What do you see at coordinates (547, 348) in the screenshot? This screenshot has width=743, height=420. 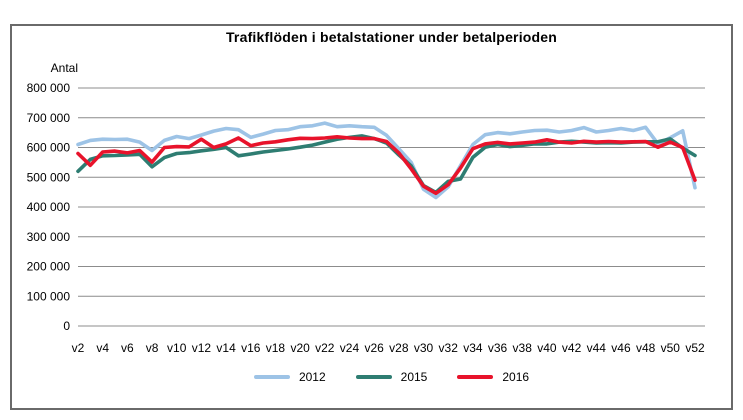 I see `x-tick-label: v40` at bounding box center [547, 348].